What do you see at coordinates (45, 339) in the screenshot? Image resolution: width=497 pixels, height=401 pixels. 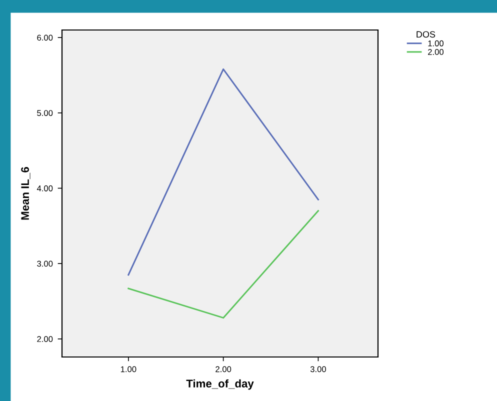 I see `y-tick-label: 2.00` at bounding box center [45, 339].